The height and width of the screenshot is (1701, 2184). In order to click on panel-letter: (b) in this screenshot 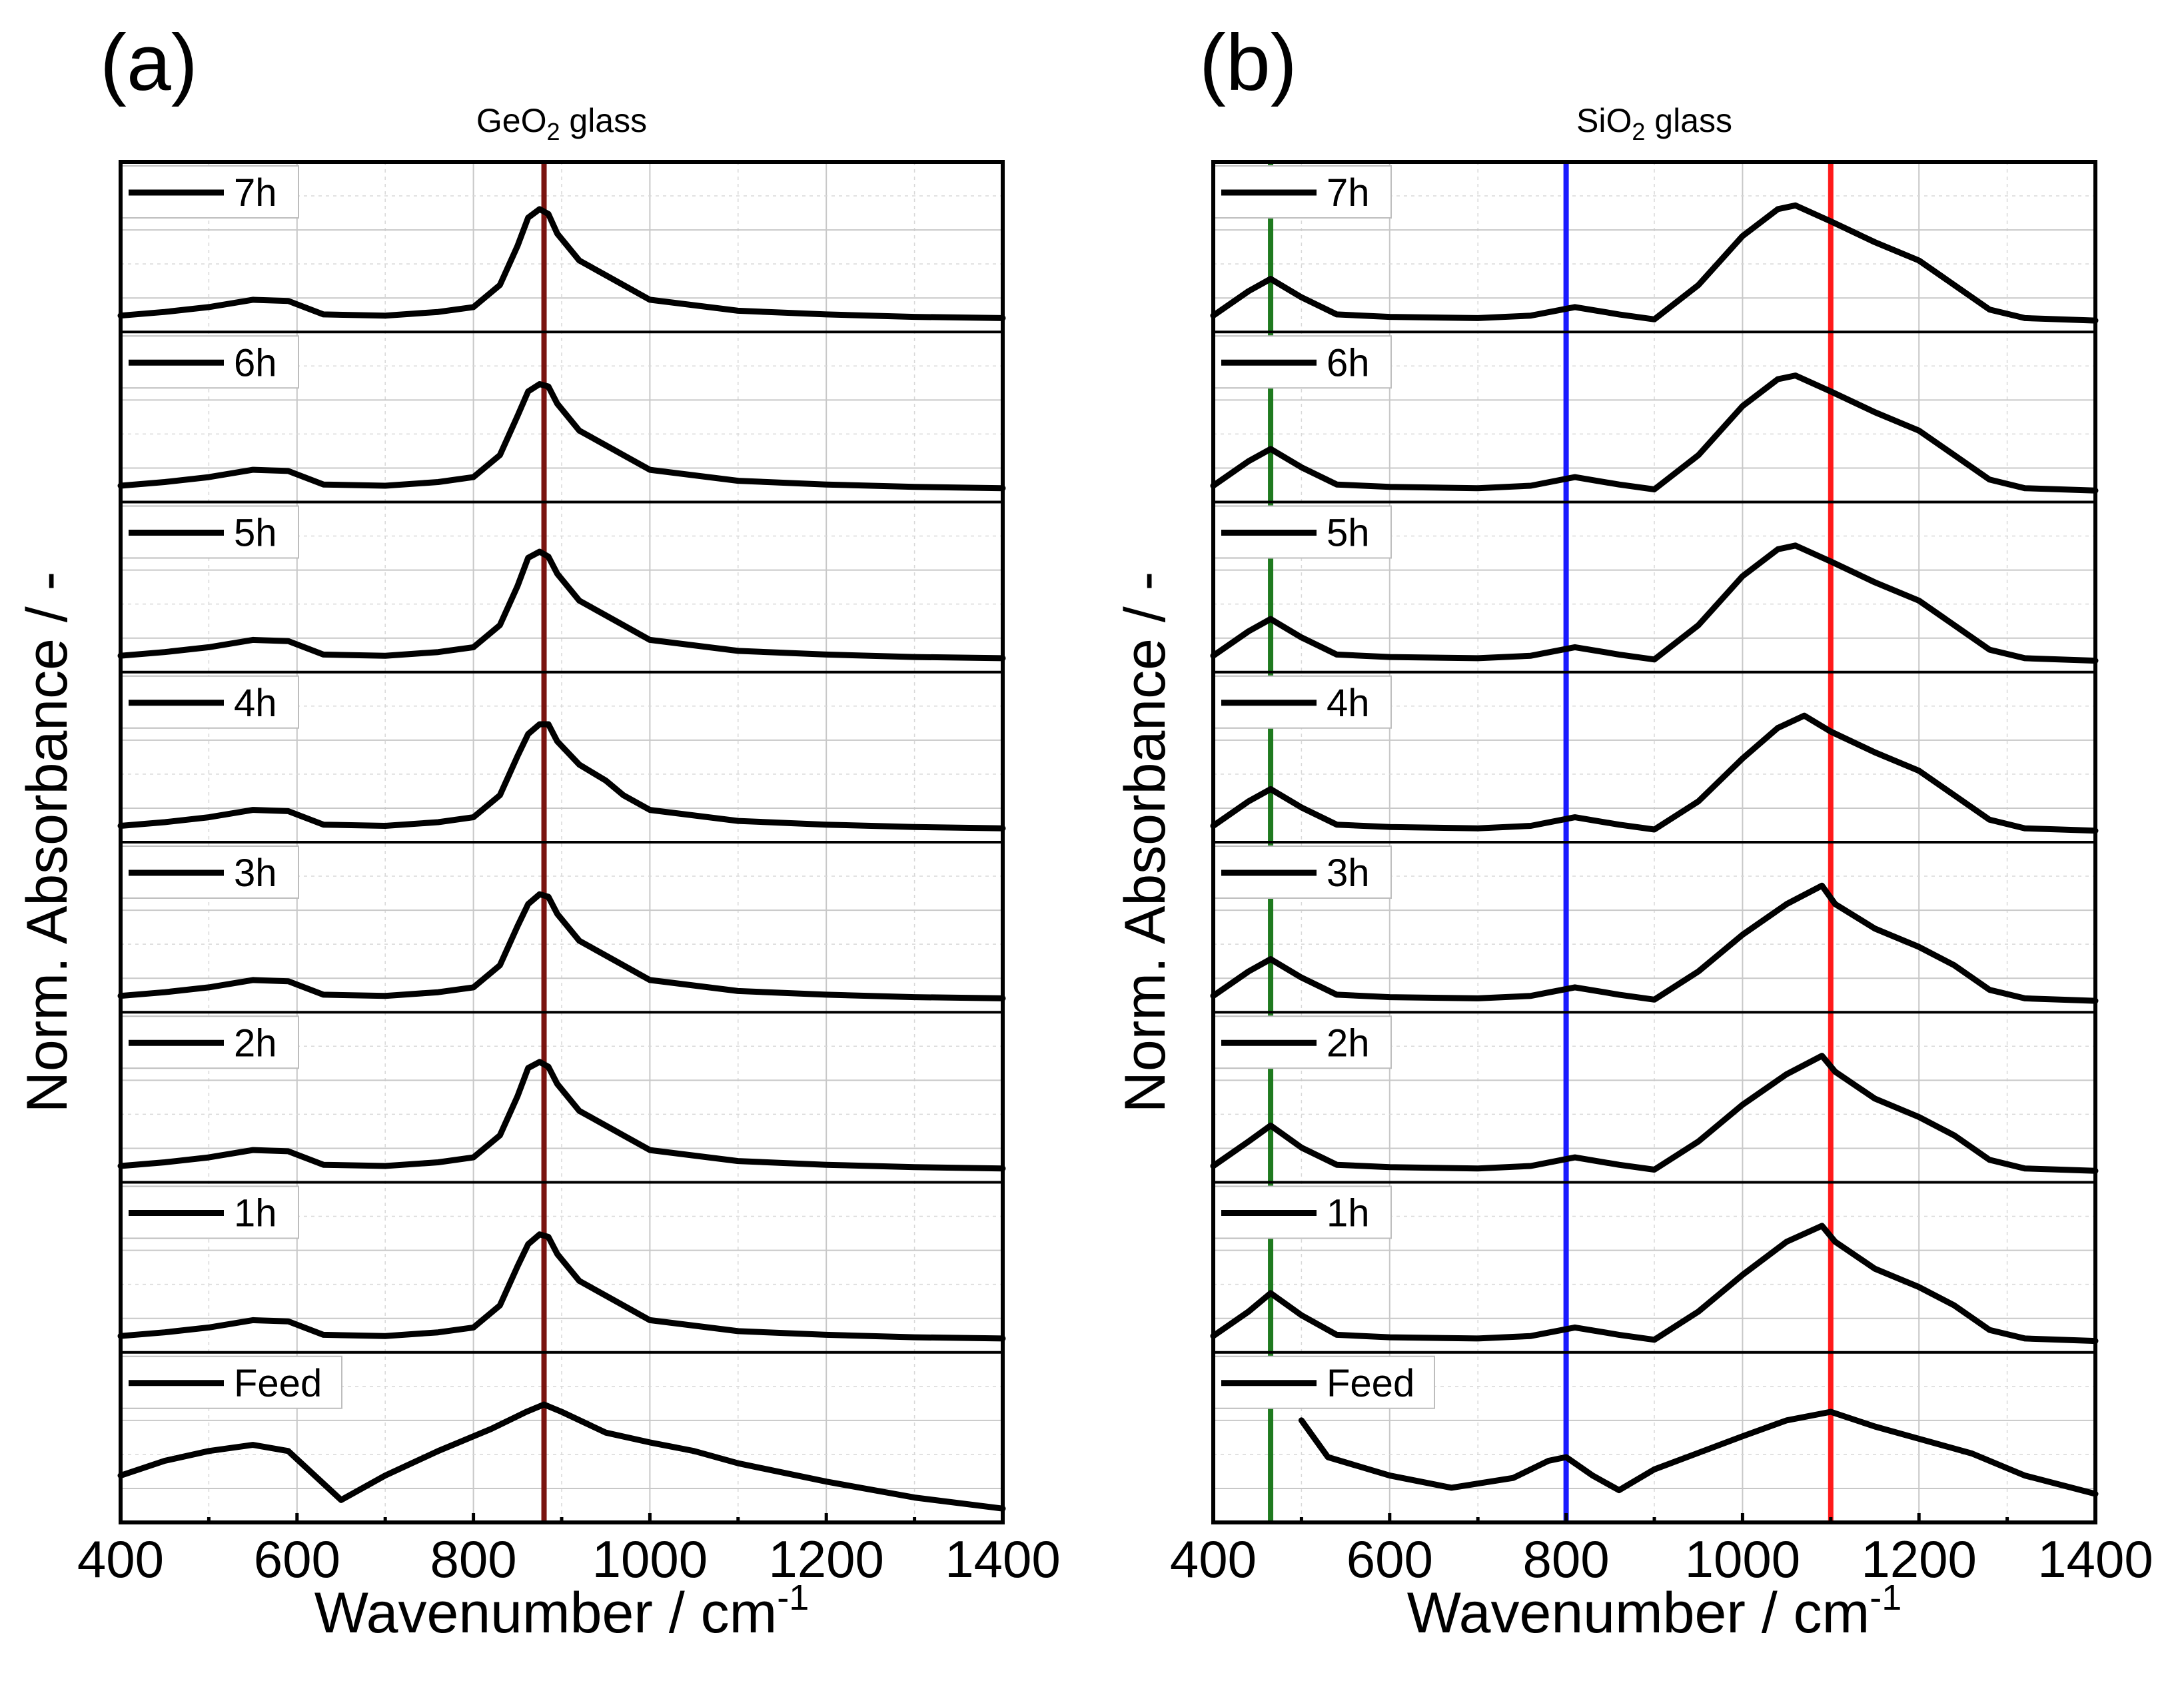, I will do `click(1248, 63)`.